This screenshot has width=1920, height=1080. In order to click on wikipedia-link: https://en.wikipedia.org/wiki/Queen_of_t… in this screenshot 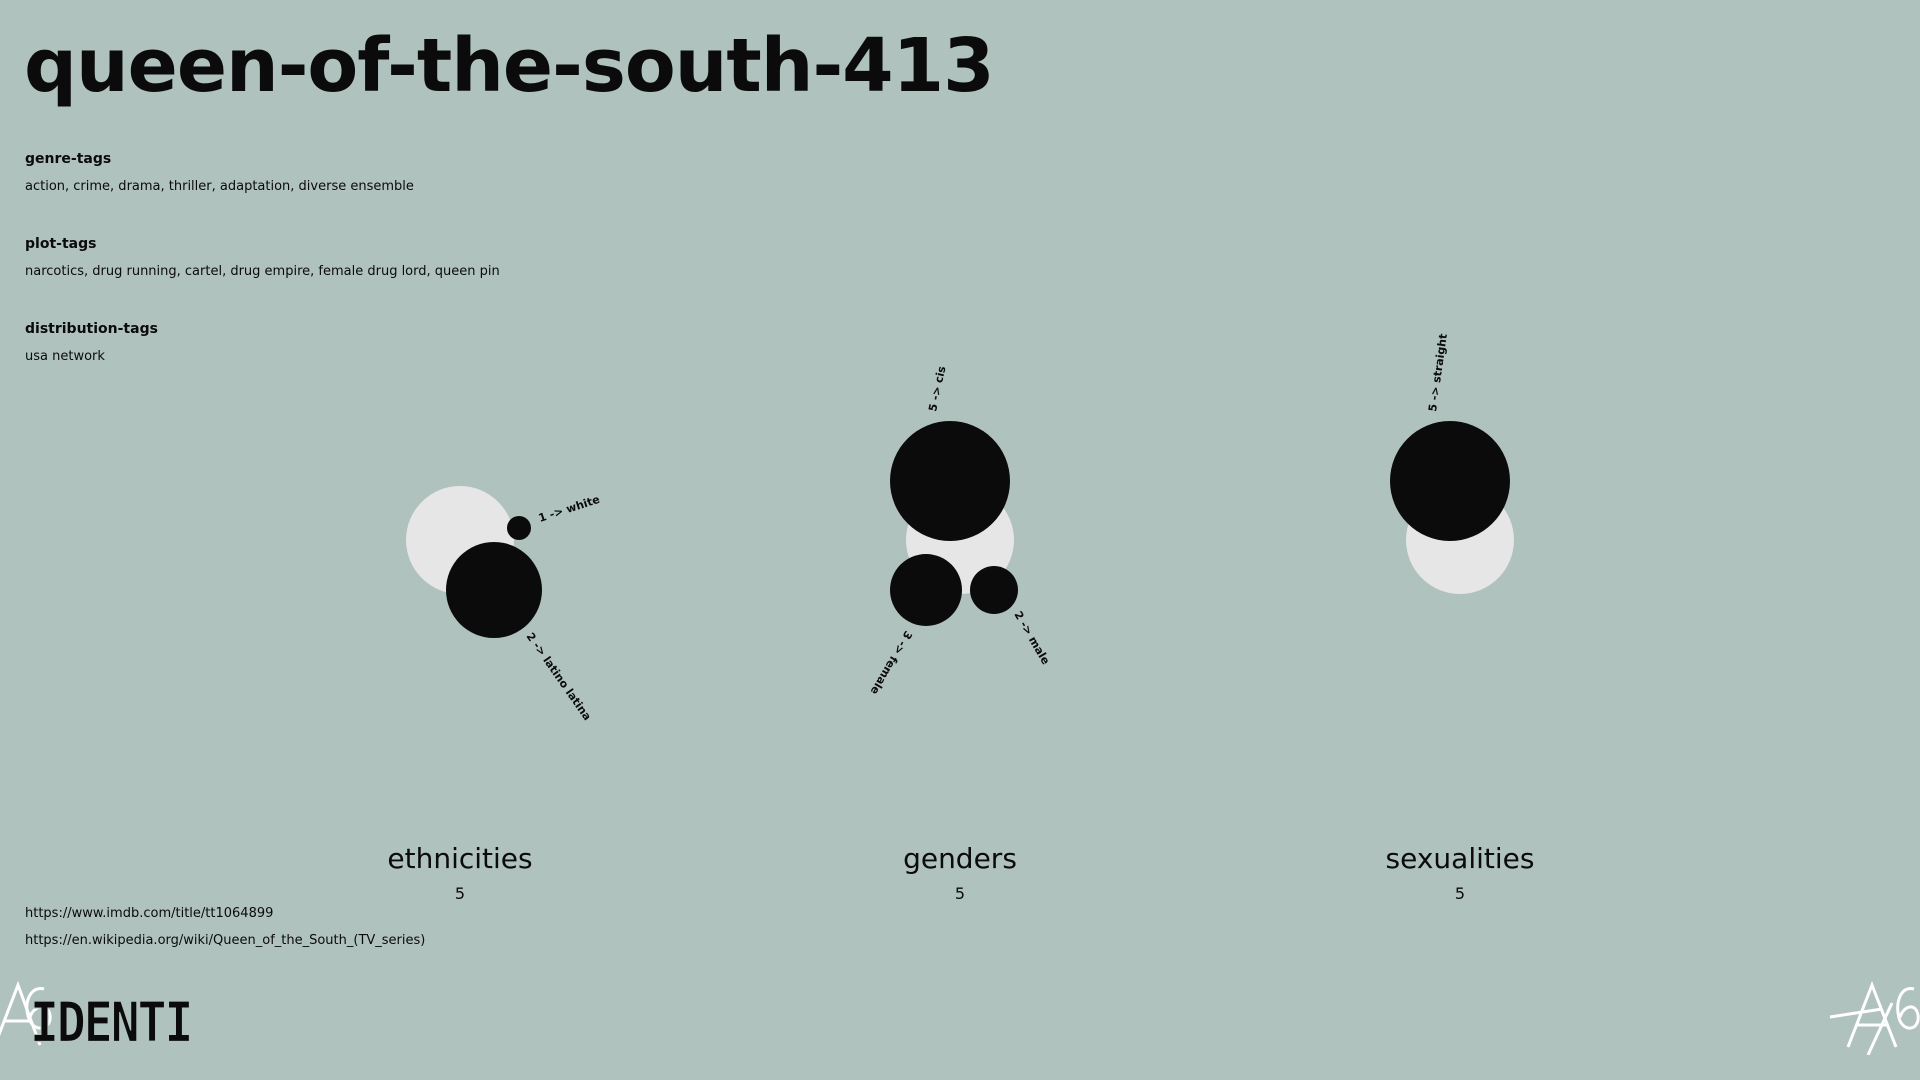, I will do `click(225, 940)`.